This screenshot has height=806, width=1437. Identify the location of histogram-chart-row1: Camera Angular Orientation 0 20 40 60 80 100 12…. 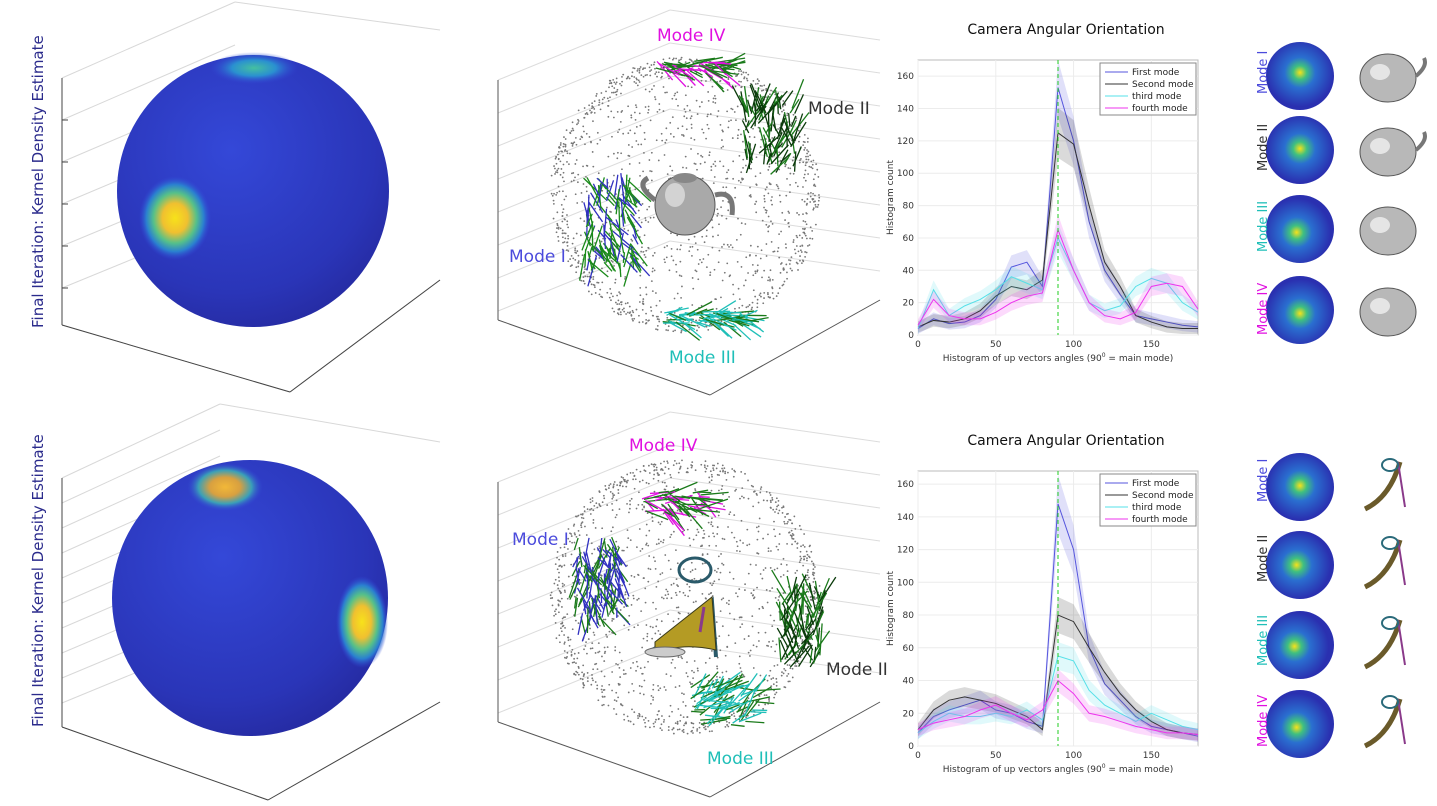
(1045, 199).